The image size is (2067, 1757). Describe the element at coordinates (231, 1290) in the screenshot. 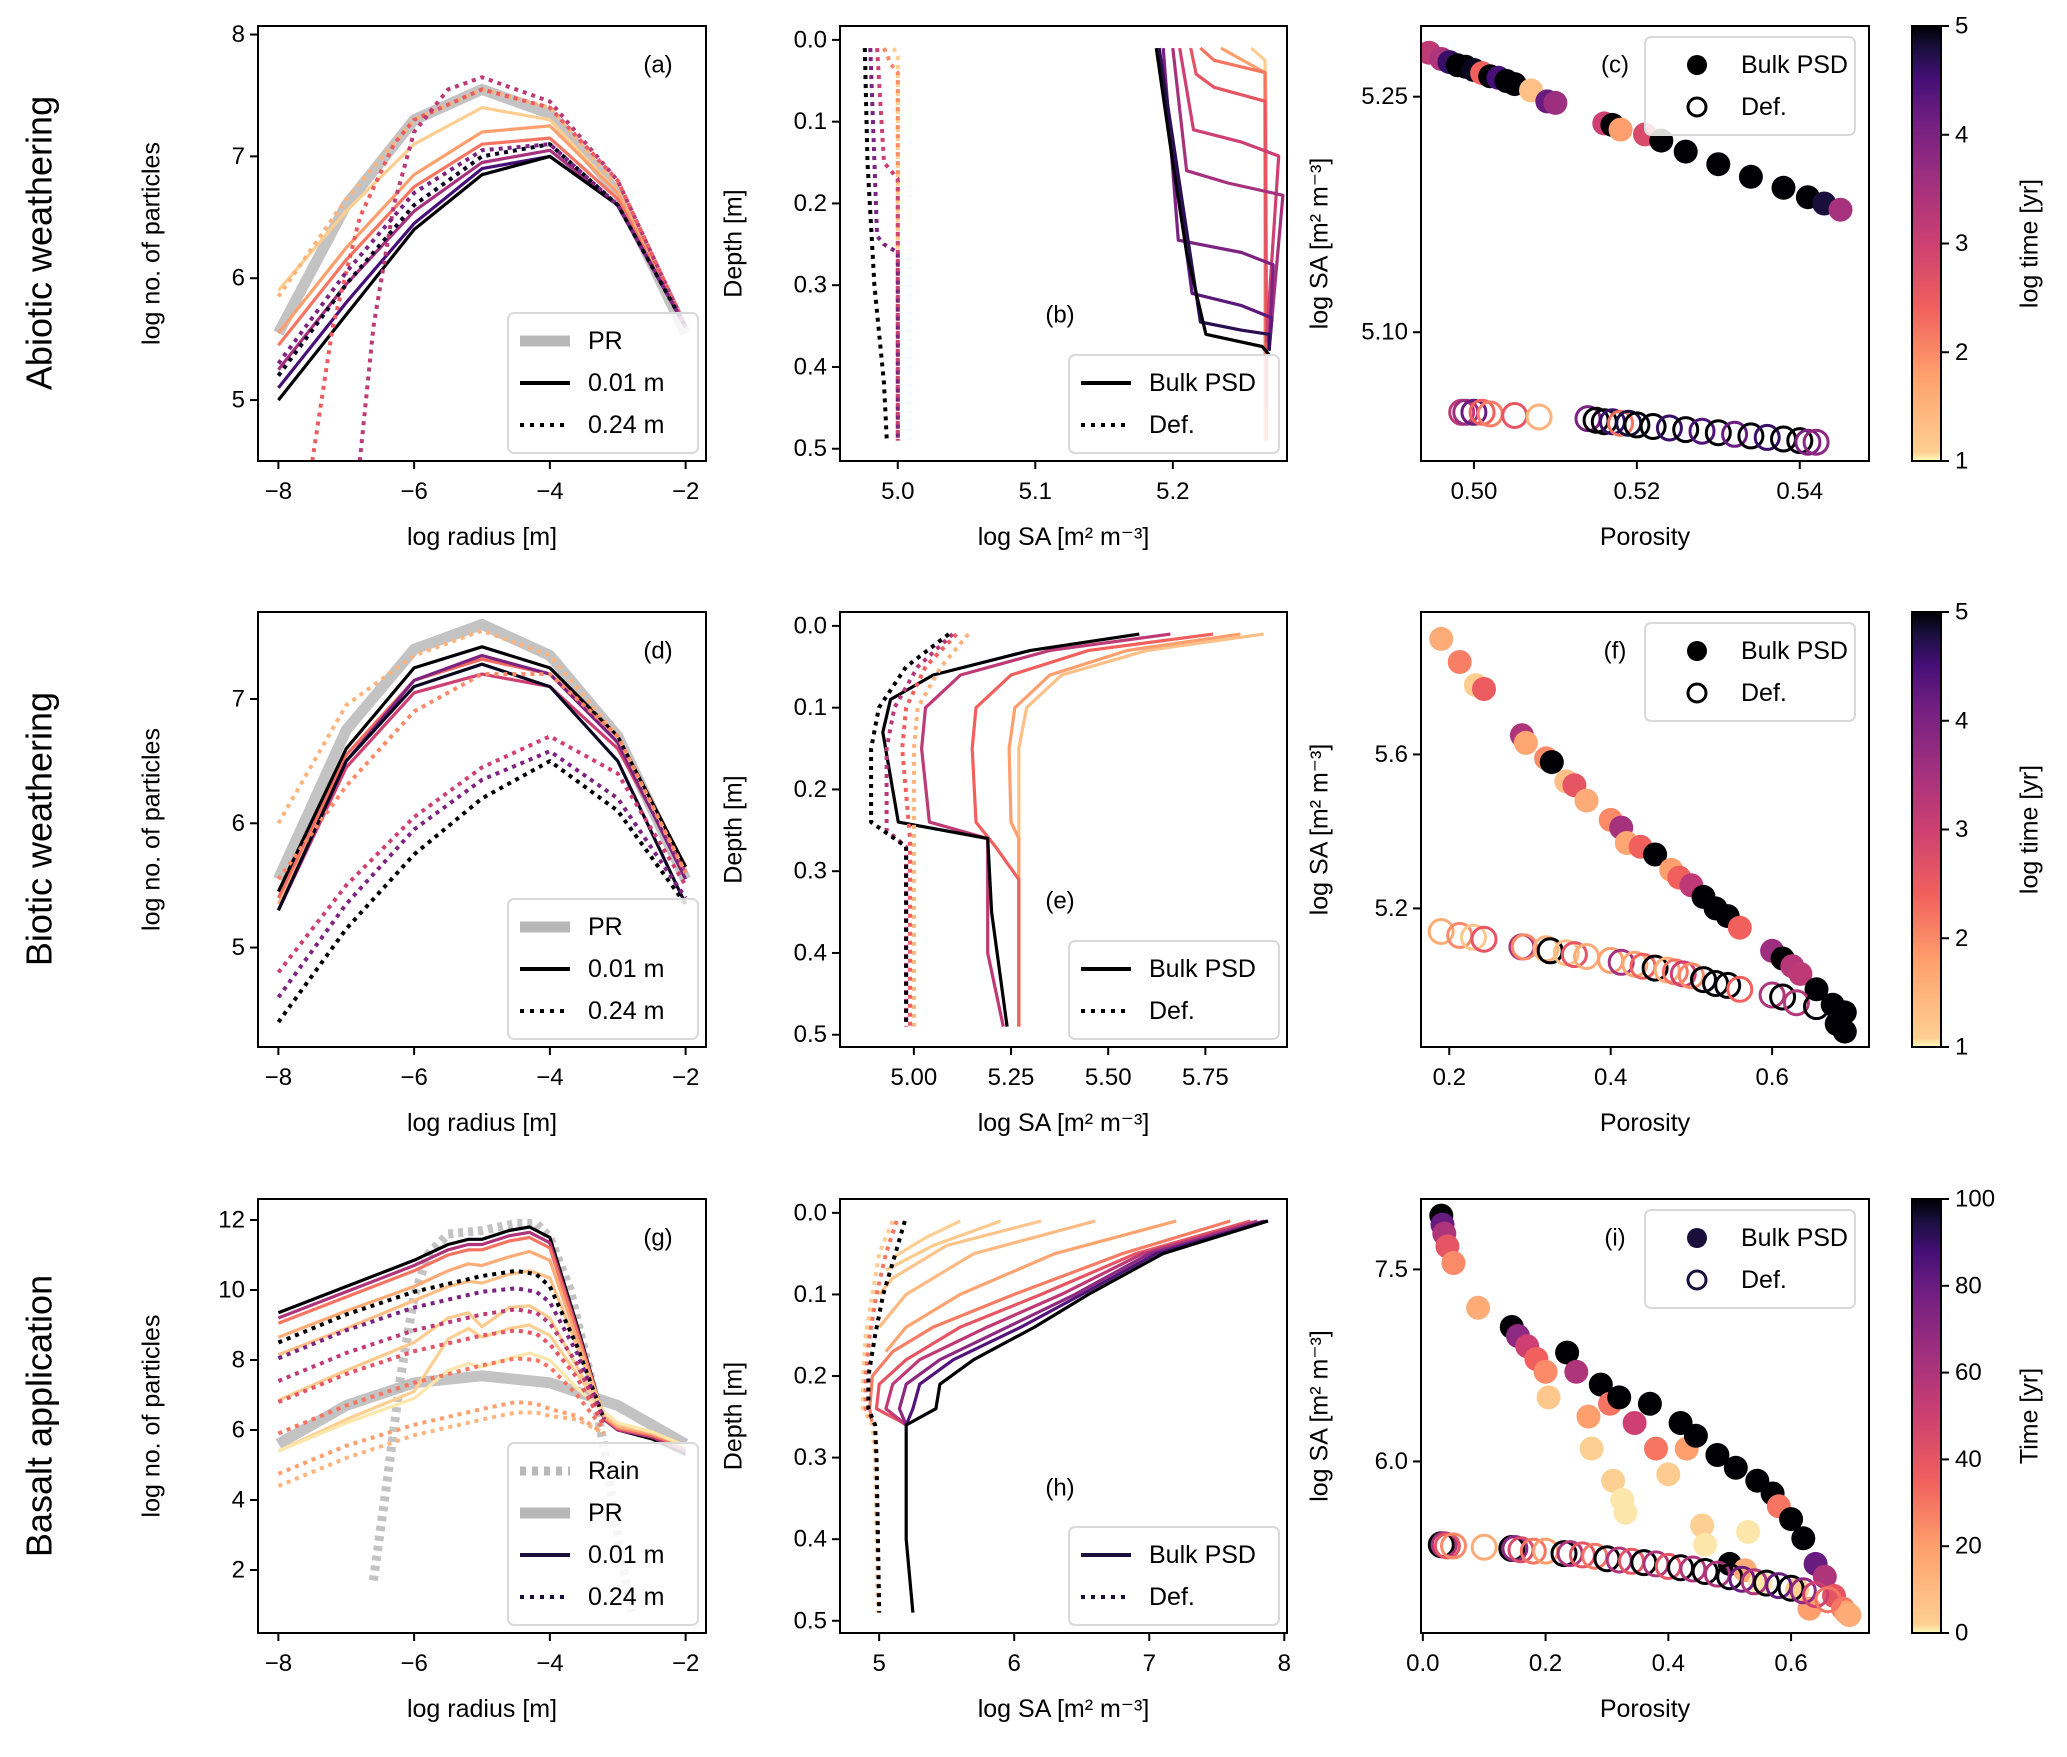

I see `y-tick-label: 10` at that location.